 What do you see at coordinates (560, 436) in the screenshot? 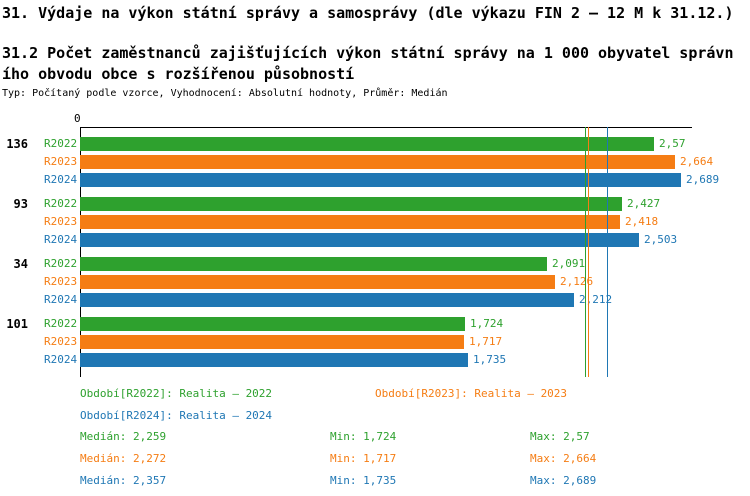
I see `stat-max: Max: 2,57` at bounding box center [560, 436].